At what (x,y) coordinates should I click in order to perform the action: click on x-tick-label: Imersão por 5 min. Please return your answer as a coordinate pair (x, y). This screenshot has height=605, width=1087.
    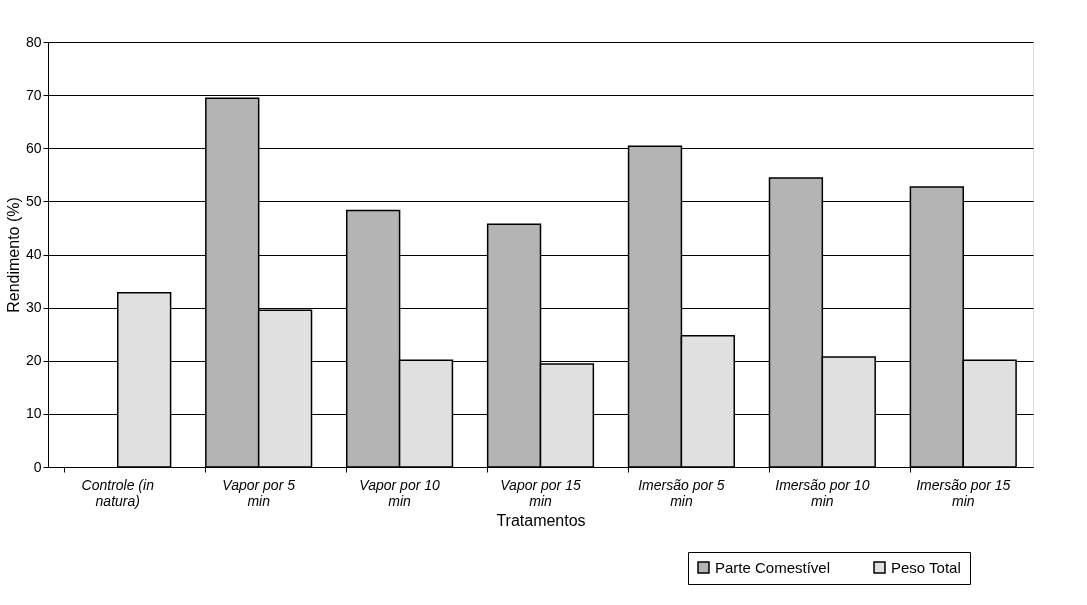
    Looking at the image, I should click on (681, 492).